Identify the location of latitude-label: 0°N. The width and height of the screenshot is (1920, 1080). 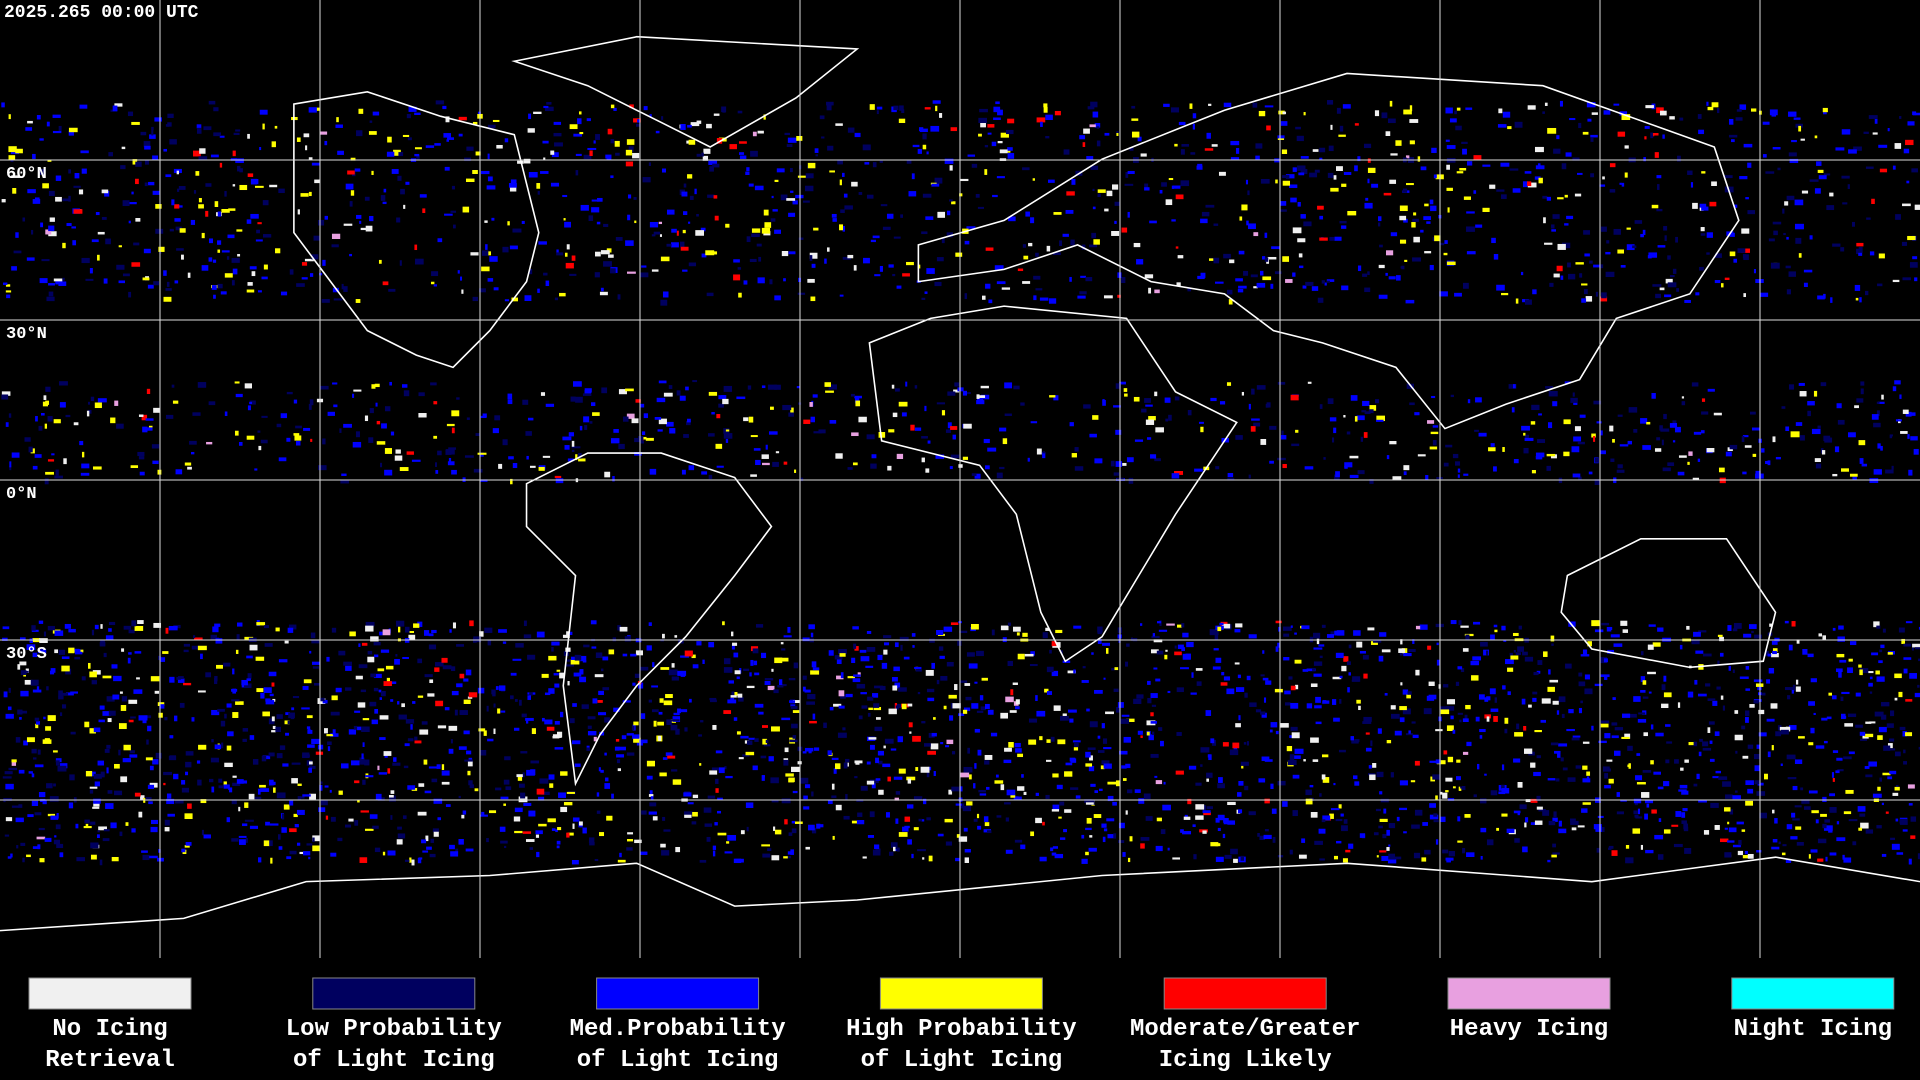
(21, 494).